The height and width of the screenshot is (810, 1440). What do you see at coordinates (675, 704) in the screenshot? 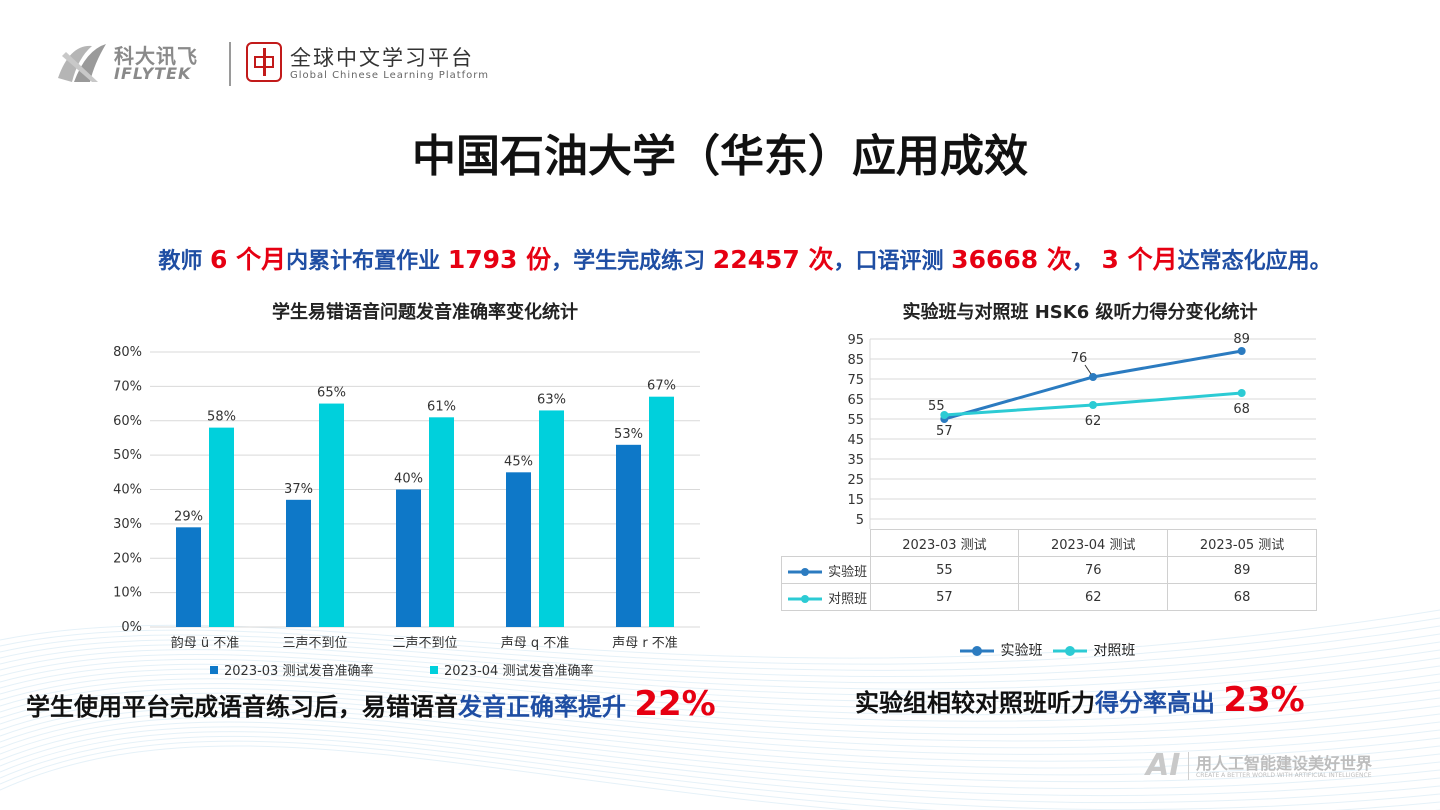
I see `conclusion-value: 22%` at bounding box center [675, 704].